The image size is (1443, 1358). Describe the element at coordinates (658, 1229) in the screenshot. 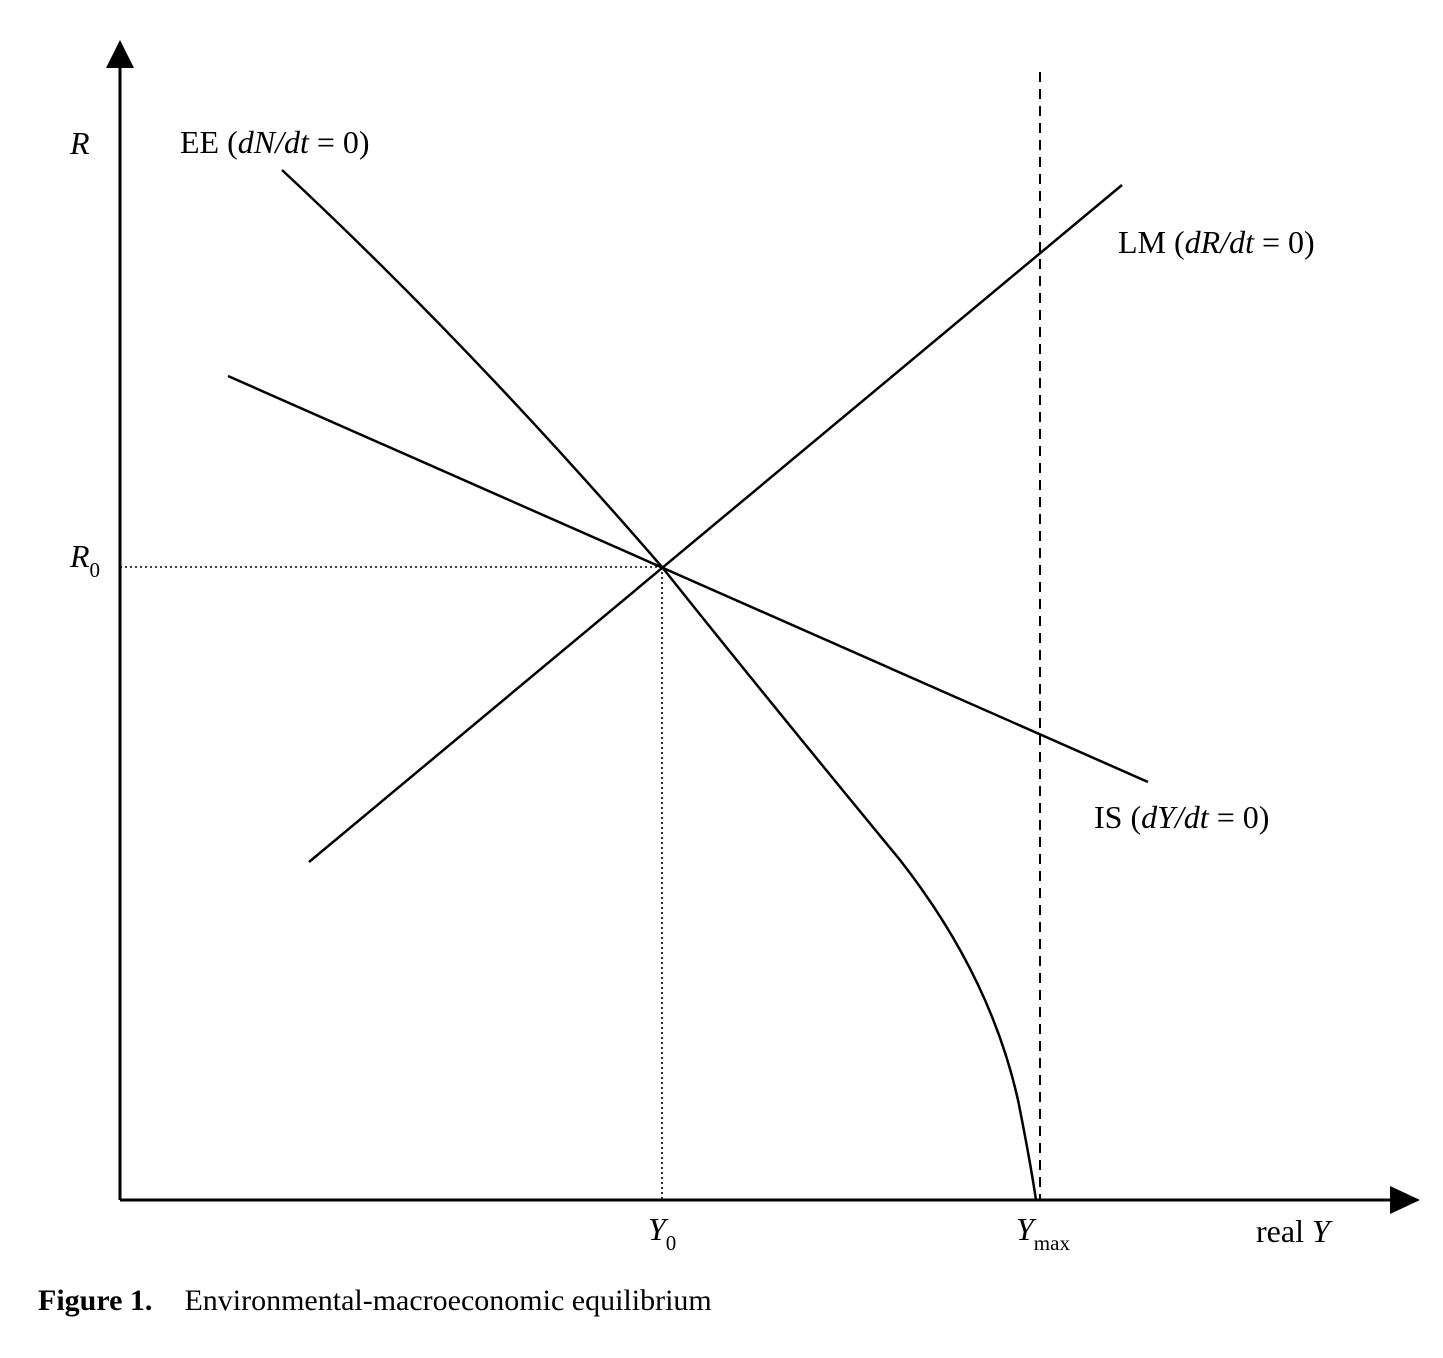

I see `y0-label-base: Y` at that location.